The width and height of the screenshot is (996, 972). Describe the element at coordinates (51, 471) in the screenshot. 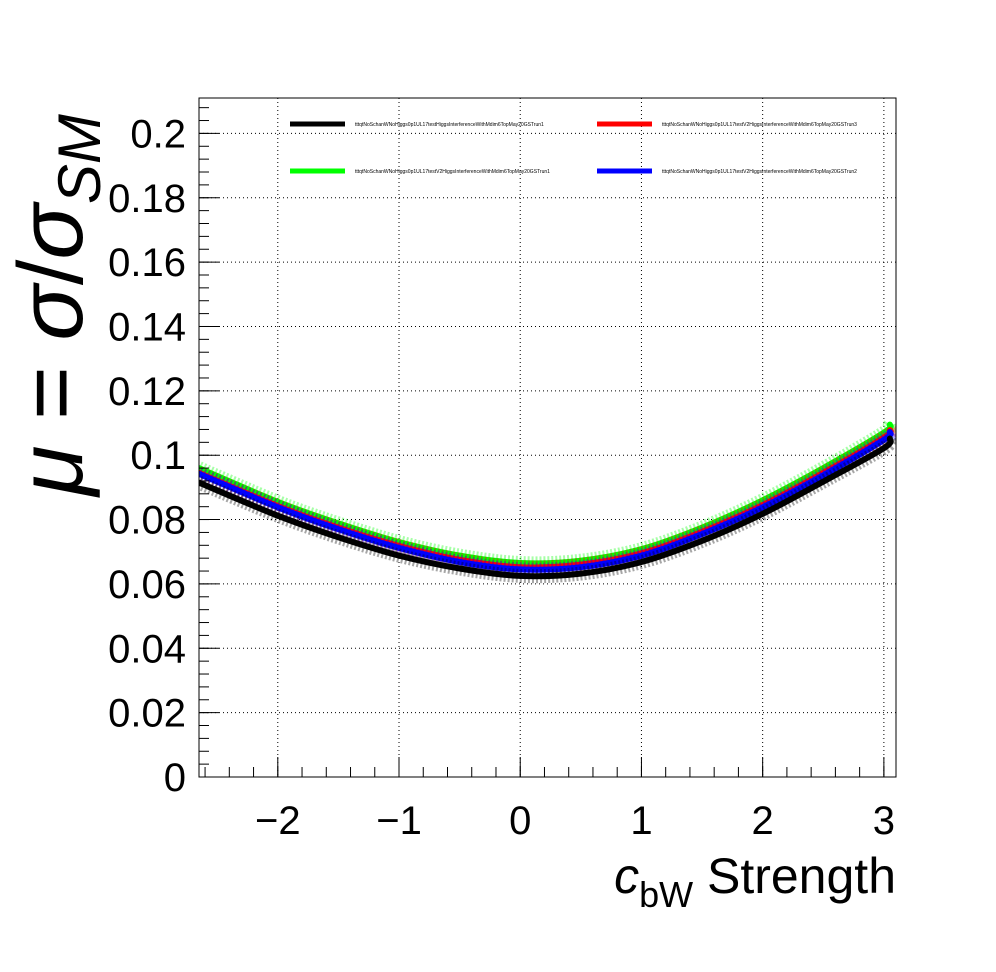

I see `y-axis-title-mu: μ` at that location.